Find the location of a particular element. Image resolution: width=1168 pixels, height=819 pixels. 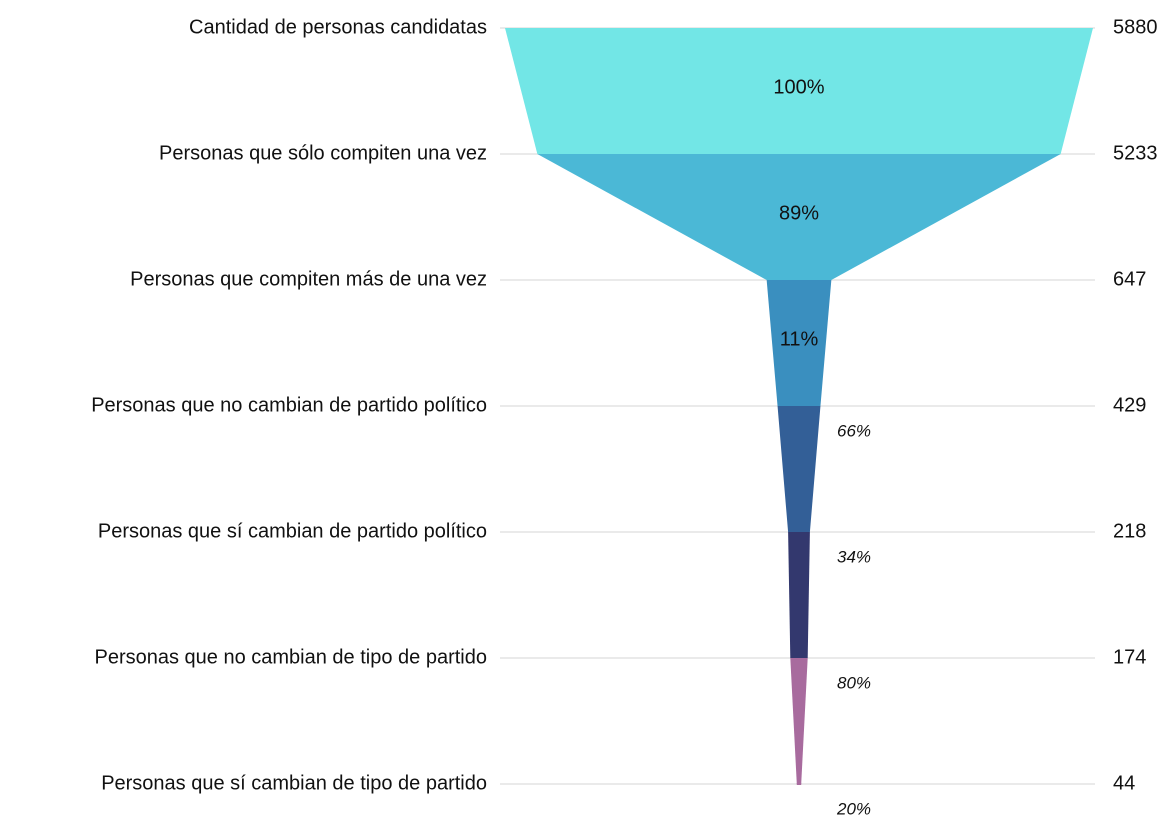

stage-label: Personas que sólo compiten una vez is located at coordinates (323, 153).